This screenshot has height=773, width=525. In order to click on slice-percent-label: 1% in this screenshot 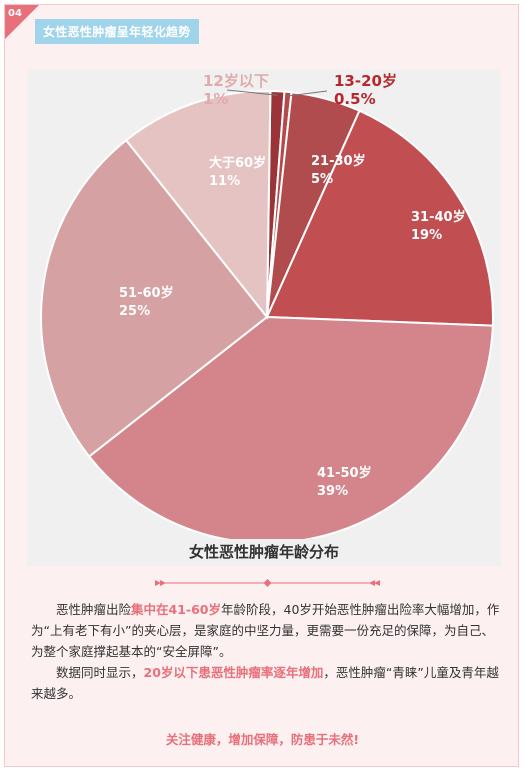, I will do `click(215, 99)`.